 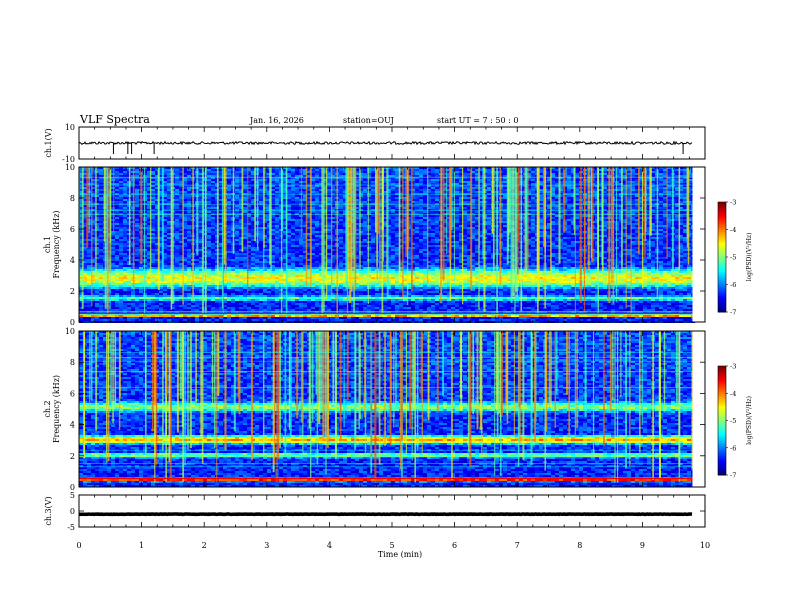 What do you see at coordinates (266, 545) in the screenshot?
I see `x-tick-label: 3` at bounding box center [266, 545].